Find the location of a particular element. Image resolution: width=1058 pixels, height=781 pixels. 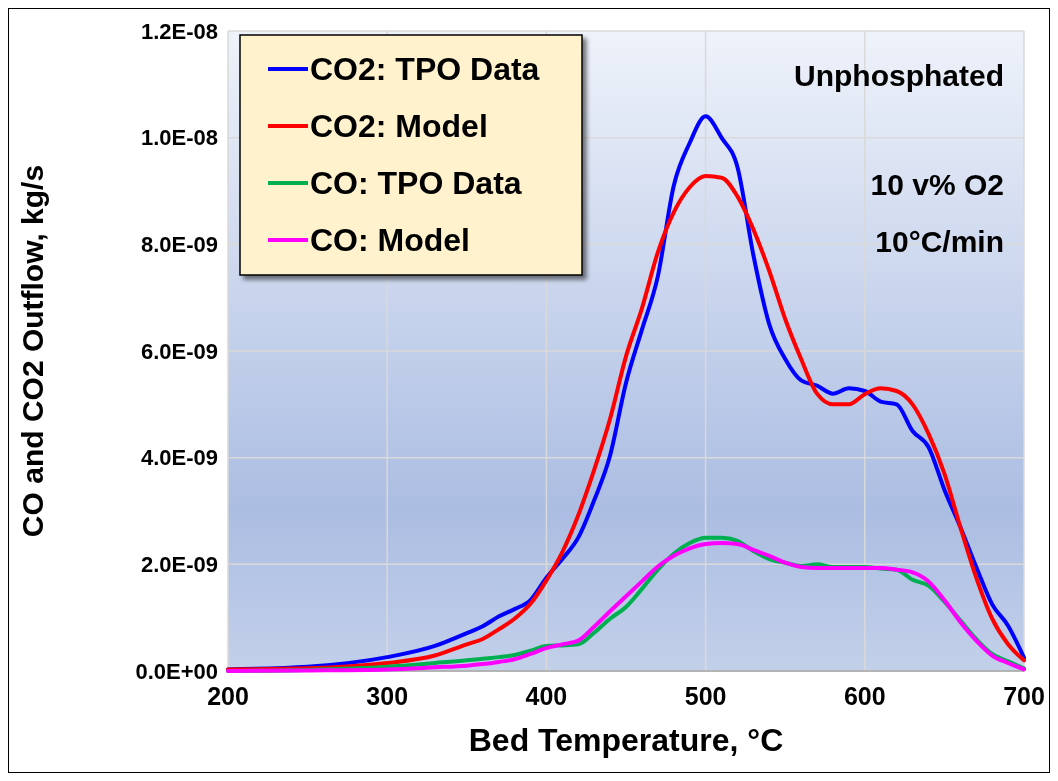

legend-label: CO2: Model is located at coordinates (399, 126).